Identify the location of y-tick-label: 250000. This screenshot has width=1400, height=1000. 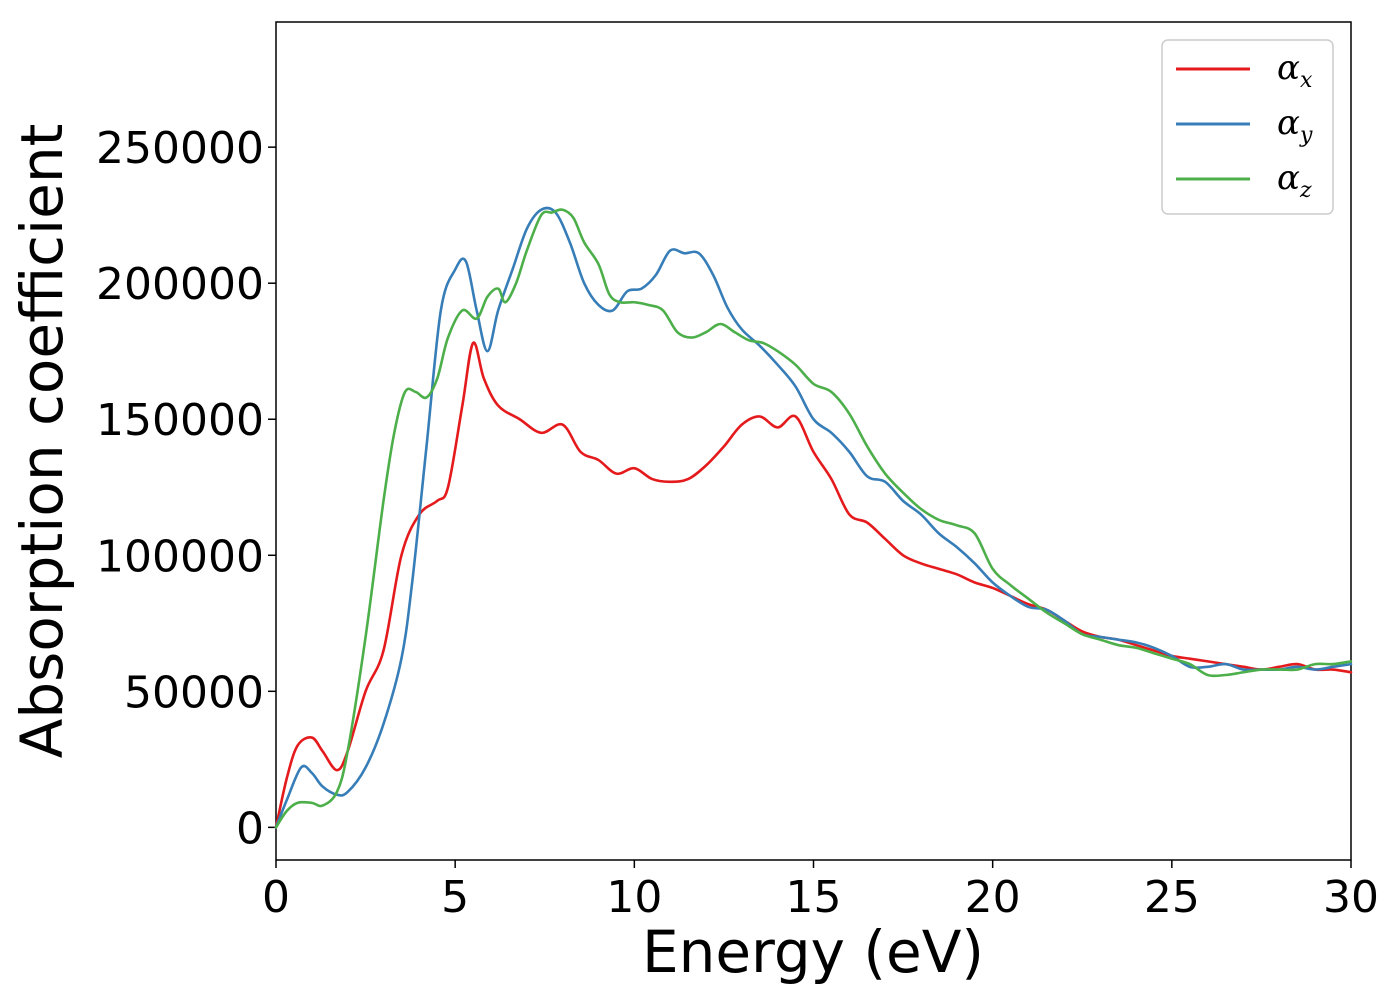
(180, 148).